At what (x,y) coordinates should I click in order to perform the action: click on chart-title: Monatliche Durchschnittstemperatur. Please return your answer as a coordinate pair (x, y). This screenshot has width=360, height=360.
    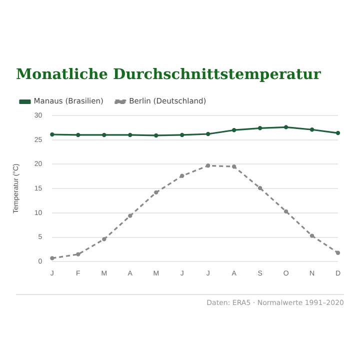
    Looking at the image, I should click on (168, 74).